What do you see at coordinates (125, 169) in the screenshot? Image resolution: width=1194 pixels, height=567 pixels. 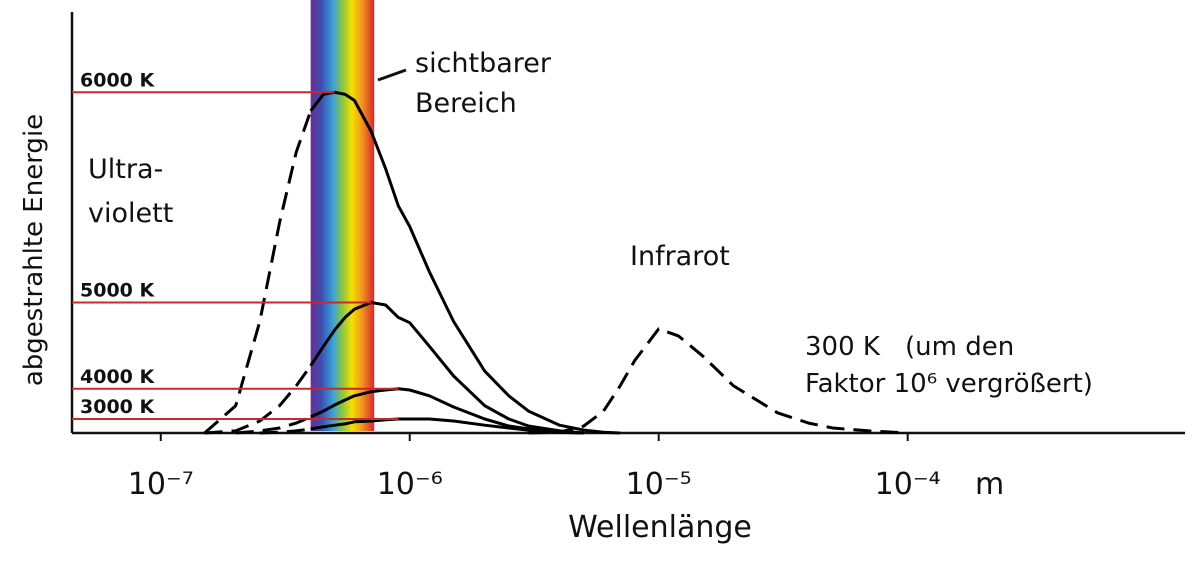 I see `annotation: Ultra-` at bounding box center [125, 169].